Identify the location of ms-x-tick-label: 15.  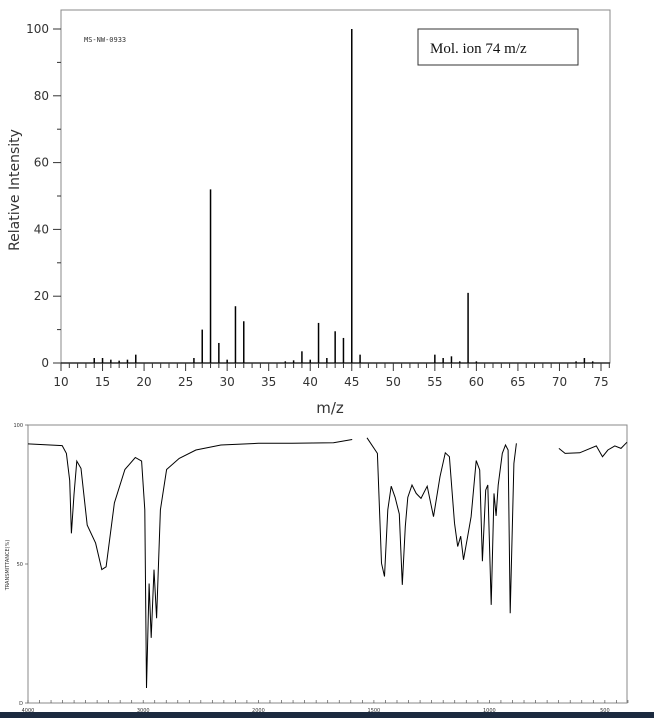
(102, 382).